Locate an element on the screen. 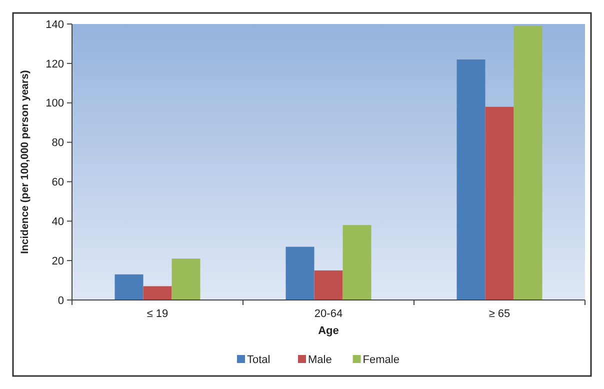  legend-label: Female is located at coordinates (381, 360).